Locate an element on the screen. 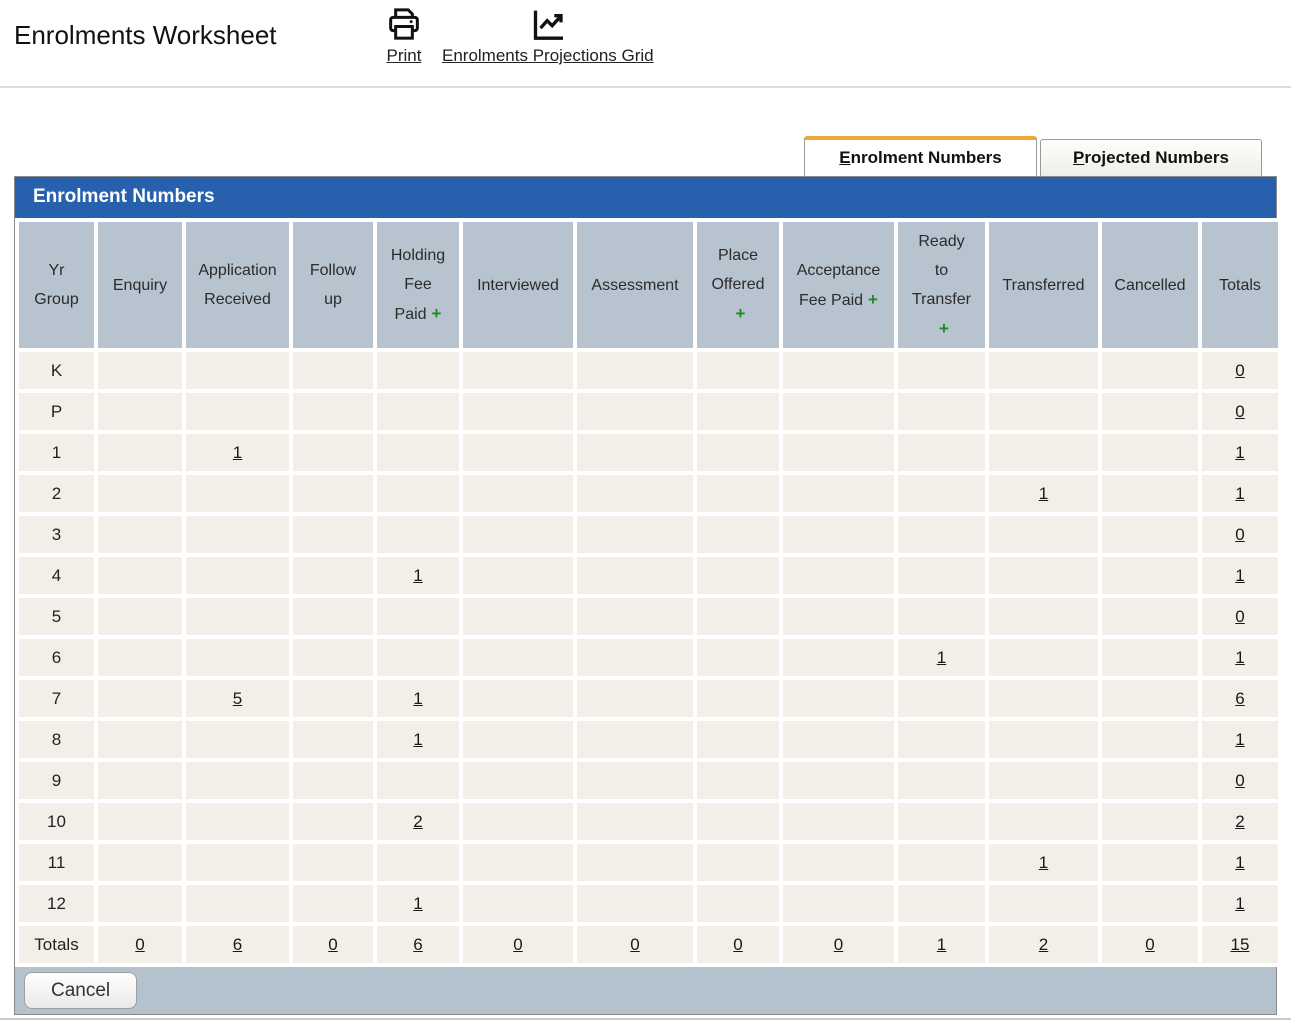 This screenshot has height=1034, width=1291. yr-group-cell: 7 is located at coordinates (56, 698).